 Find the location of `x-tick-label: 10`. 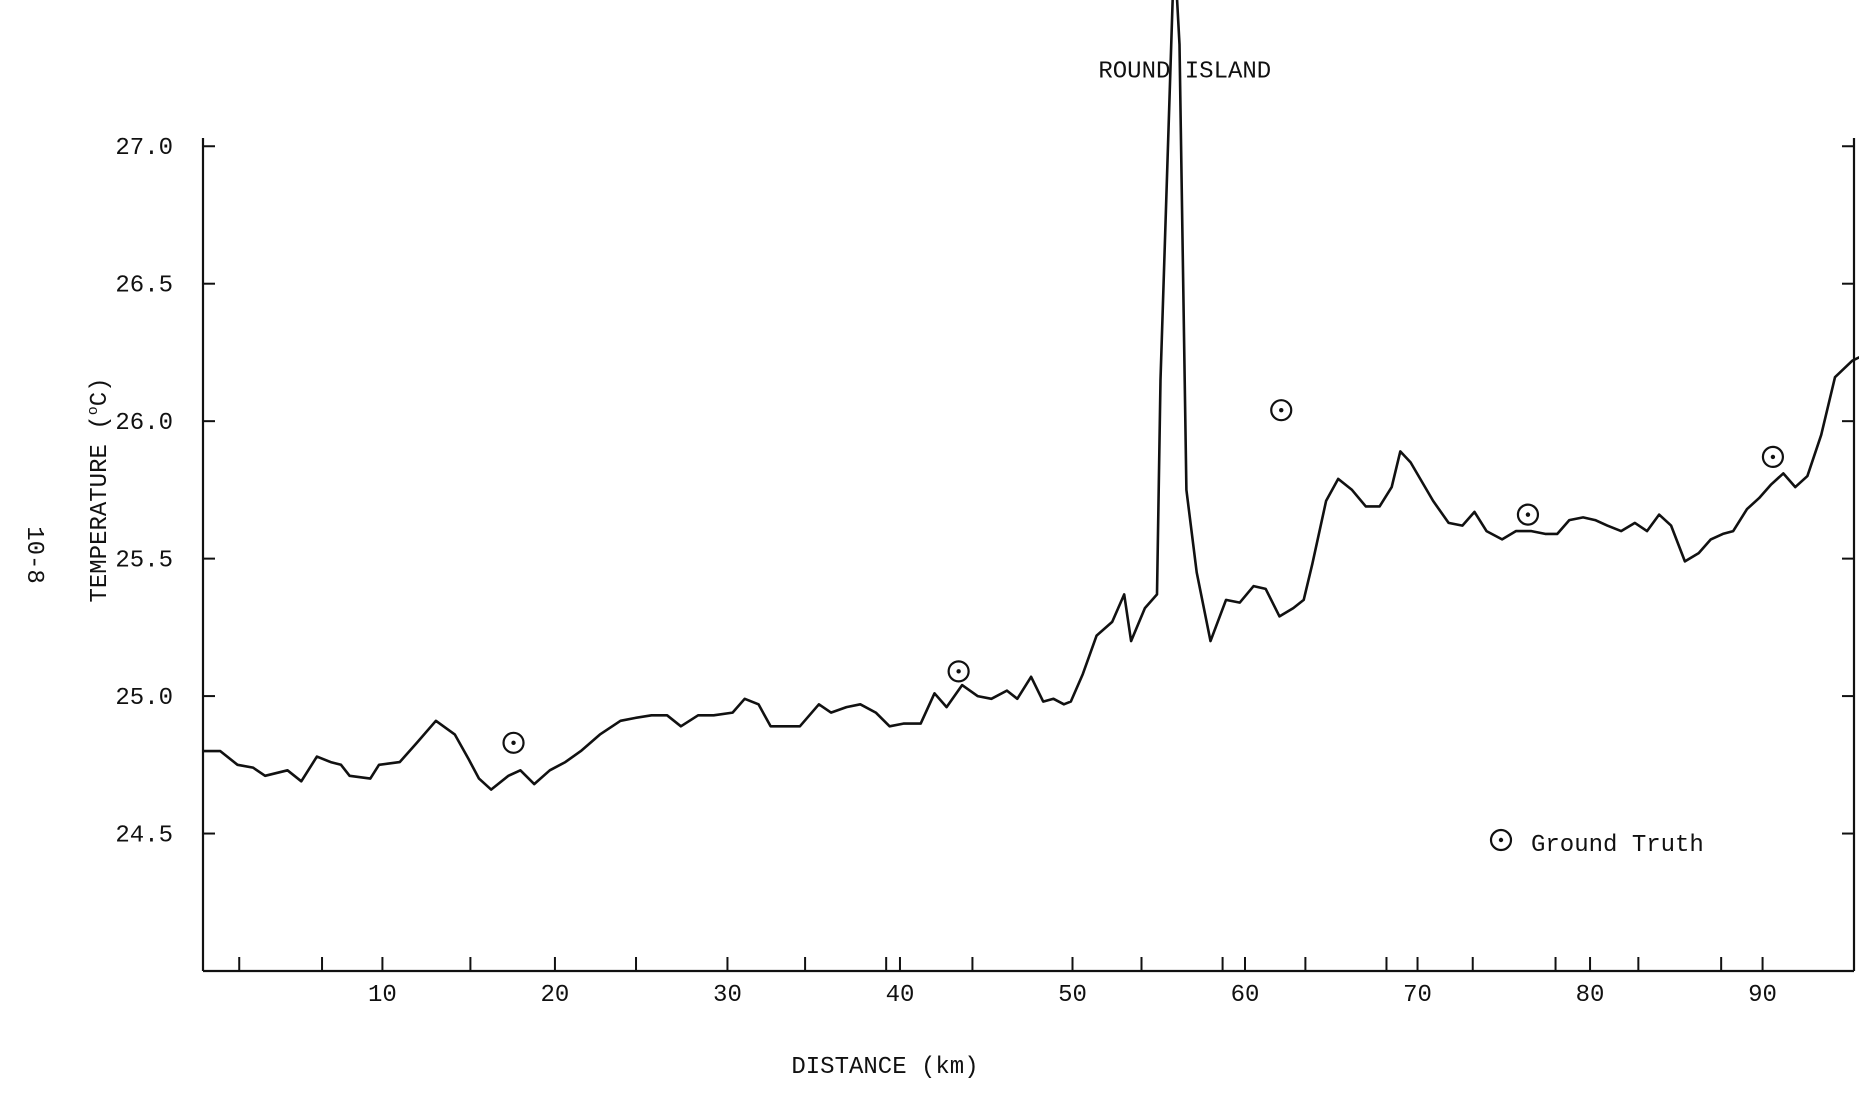

x-tick-label: 10 is located at coordinates (382, 995).